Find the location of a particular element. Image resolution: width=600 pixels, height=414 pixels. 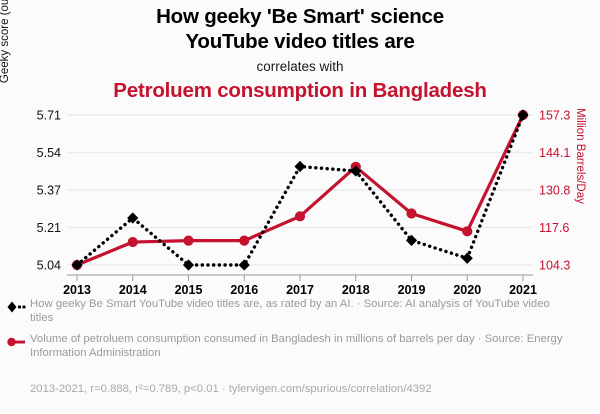

svg-text: 2016 is located at coordinates (244, 290).